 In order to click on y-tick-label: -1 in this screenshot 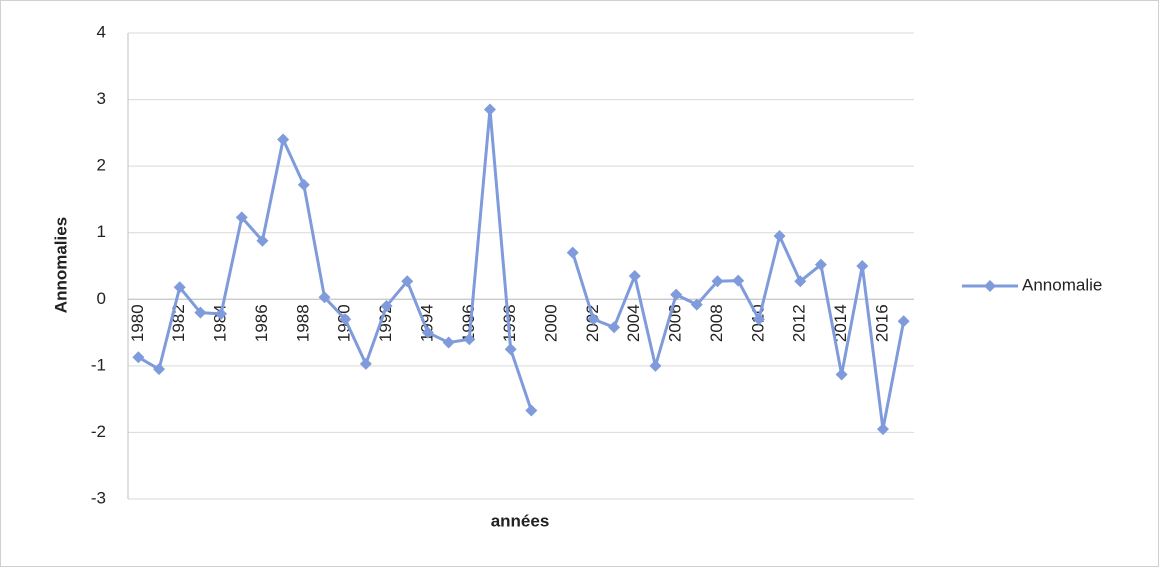, I will do `click(98, 364)`.